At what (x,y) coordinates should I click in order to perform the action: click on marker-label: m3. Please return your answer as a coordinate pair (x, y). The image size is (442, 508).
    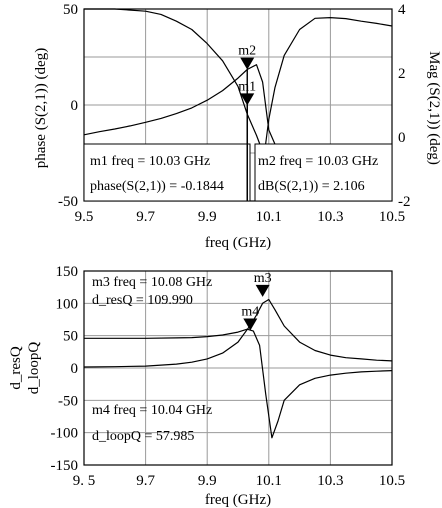
    Looking at the image, I should click on (263, 278).